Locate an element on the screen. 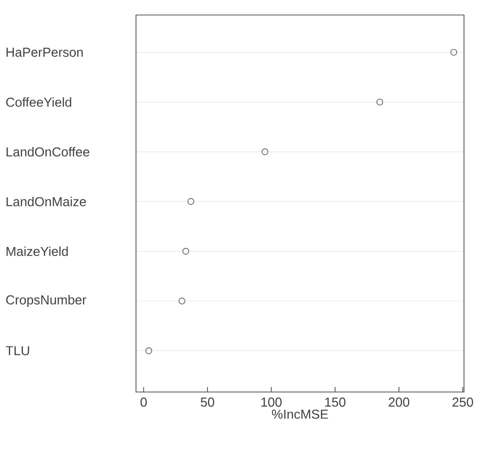 This screenshot has width=478, height=463. x-tick-label: 50 is located at coordinates (207, 402).